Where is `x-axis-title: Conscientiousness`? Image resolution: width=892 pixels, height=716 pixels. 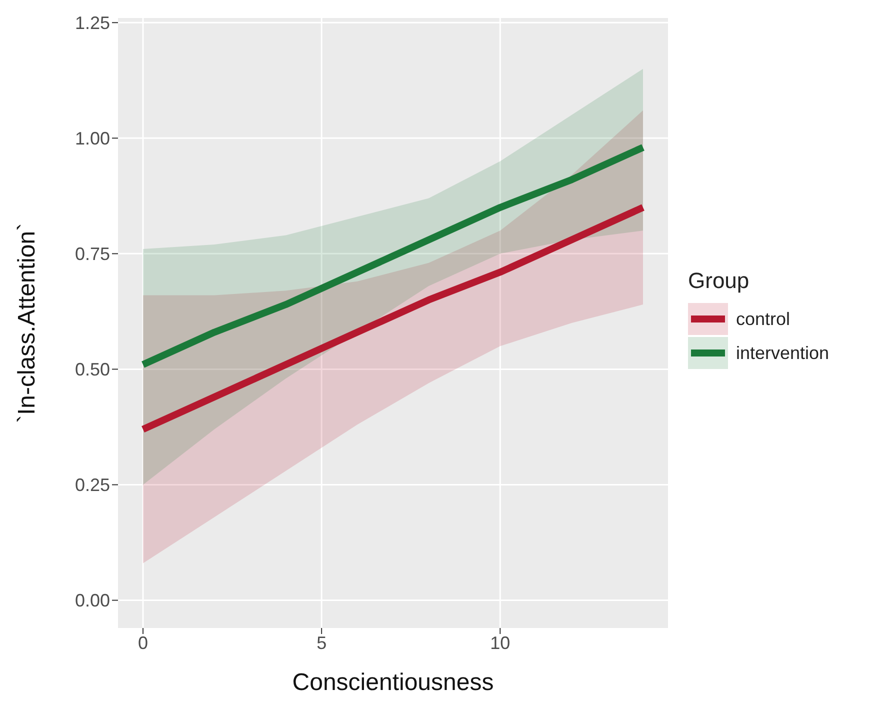
x-axis-title: Conscientiousness is located at coordinates (393, 682).